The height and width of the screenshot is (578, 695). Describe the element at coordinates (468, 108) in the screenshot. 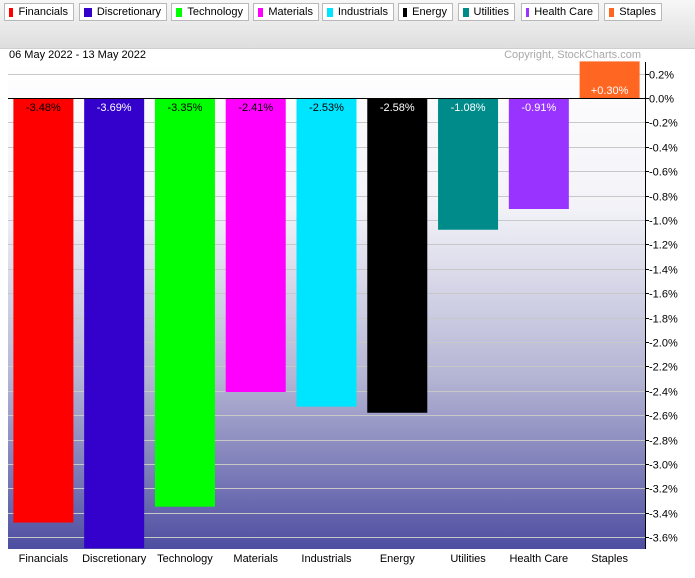

I see `bar-value-label: -1.08%` at that location.